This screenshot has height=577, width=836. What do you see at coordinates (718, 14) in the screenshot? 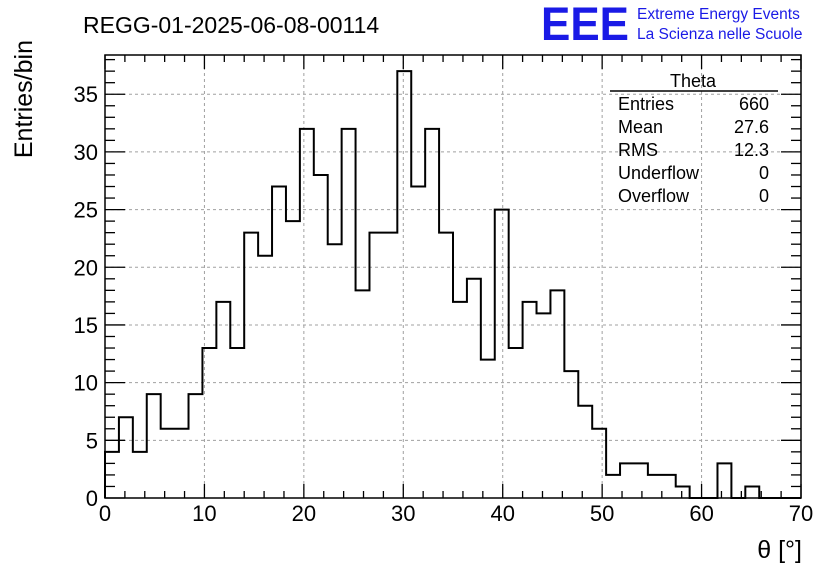
I see `logo-line-1: Extreme Energy Events` at bounding box center [718, 14].